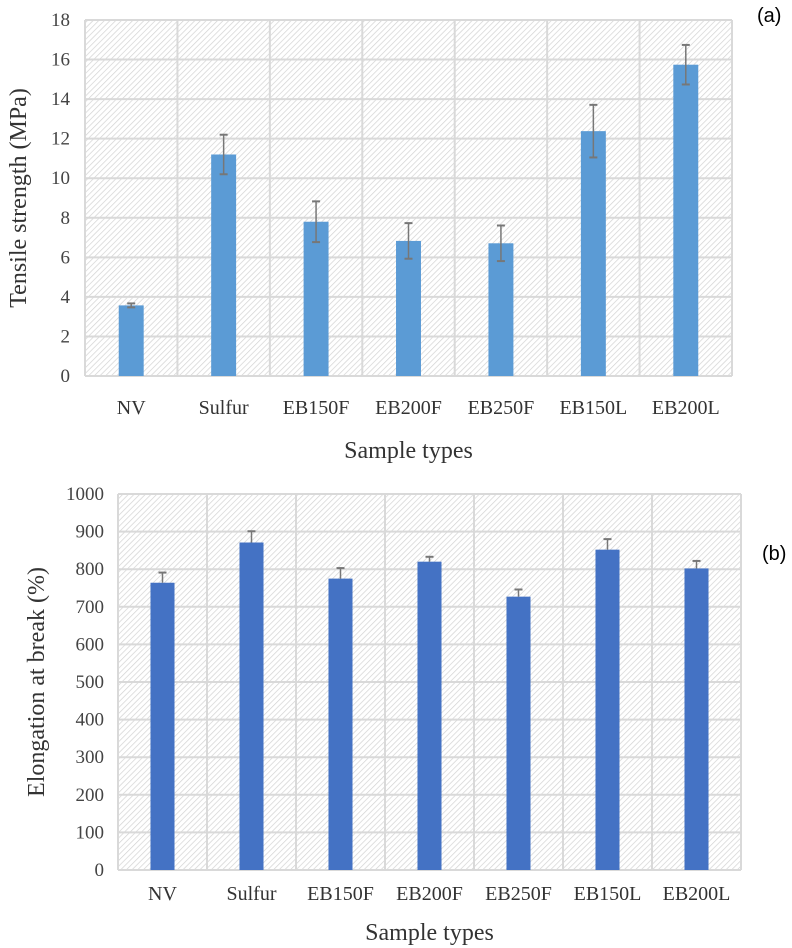 The height and width of the screenshot is (948, 792). I want to click on y-tick-label: 12, so click(60, 139).